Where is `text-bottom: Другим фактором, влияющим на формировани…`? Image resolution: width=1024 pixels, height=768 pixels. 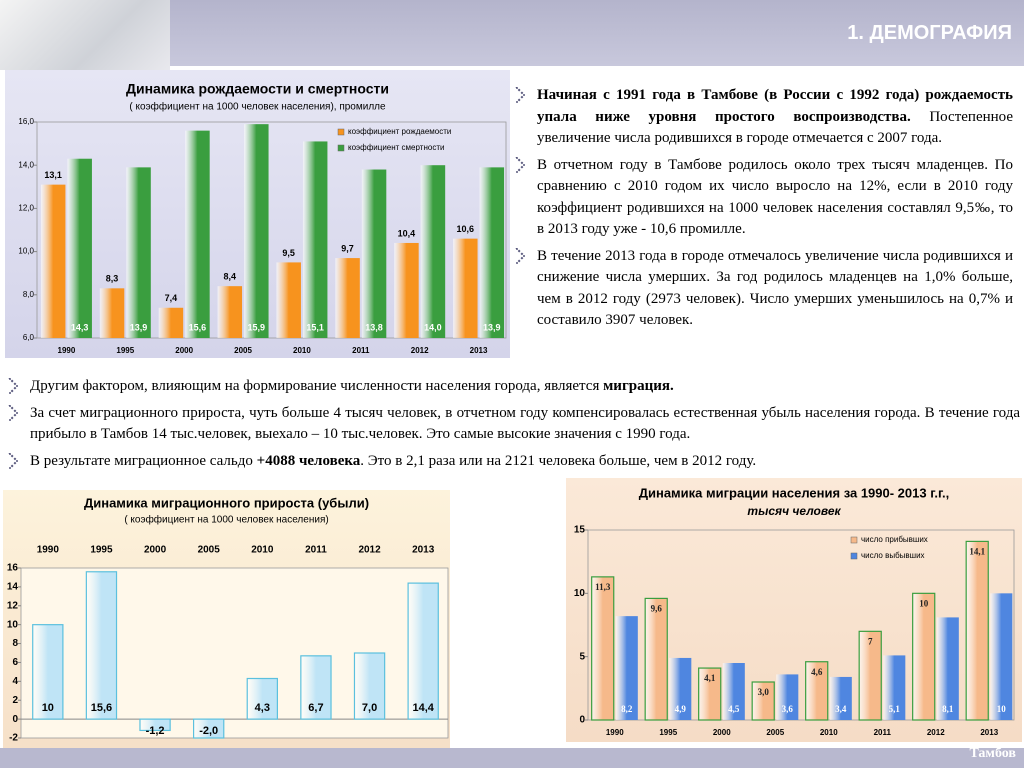 text-bottom: Другим фактором, влияющим на формировани… is located at coordinates (525, 426).